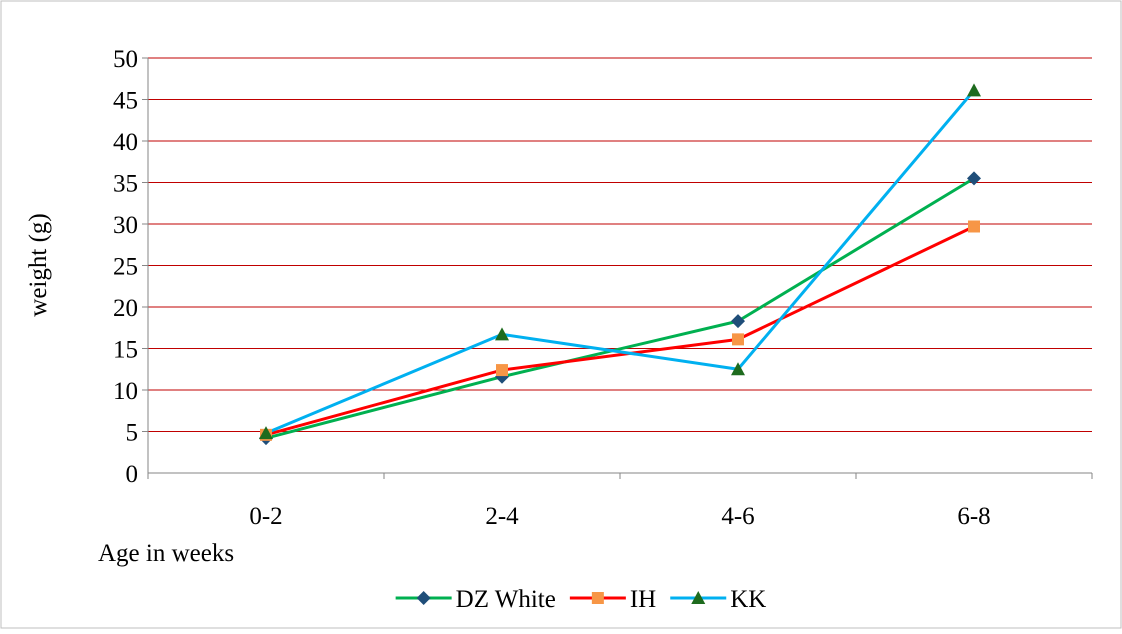 Image resolution: width=1122 pixels, height=634 pixels. What do you see at coordinates (125, 142) in the screenshot?
I see `y-tick-label: 40` at bounding box center [125, 142].